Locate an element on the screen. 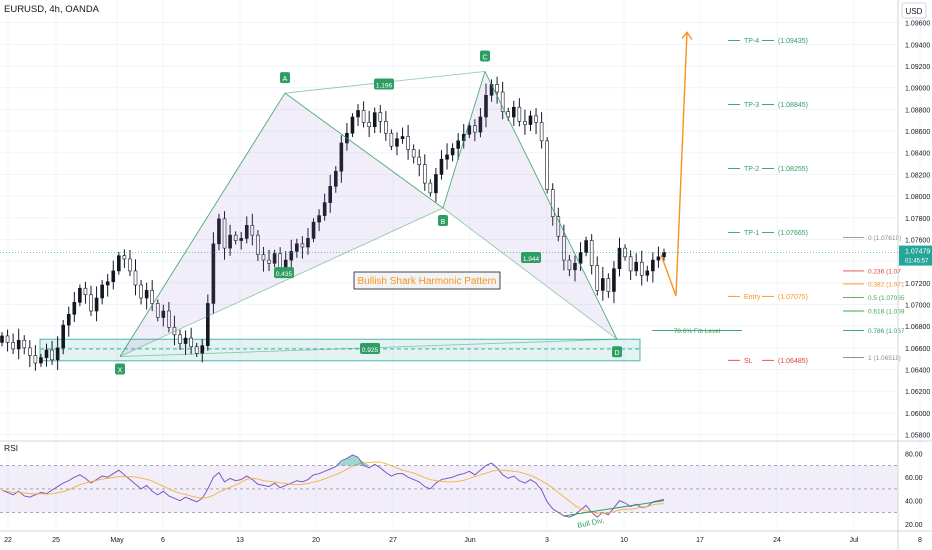  price-tick-label: 1.08600 is located at coordinates (917, 132).